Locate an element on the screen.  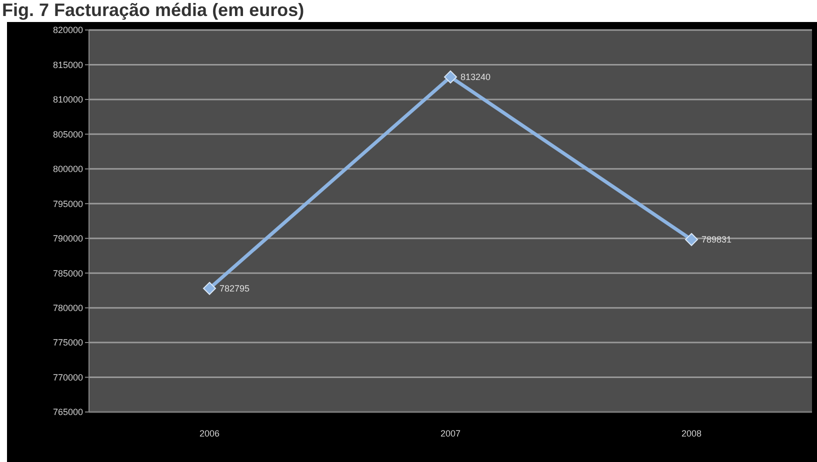
x-tick-label: 2008 is located at coordinates (691, 433).